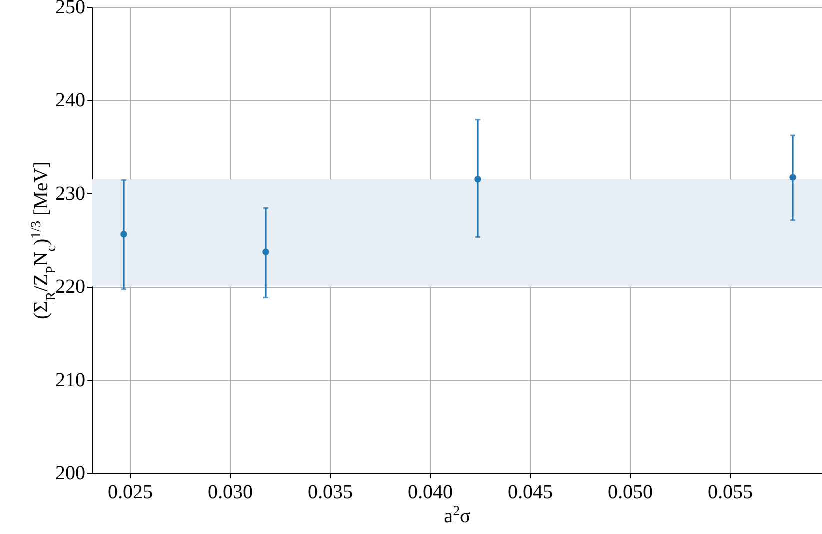  Describe the element at coordinates (71, 101) in the screenshot. I see `y-tick-label: 240` at that location.